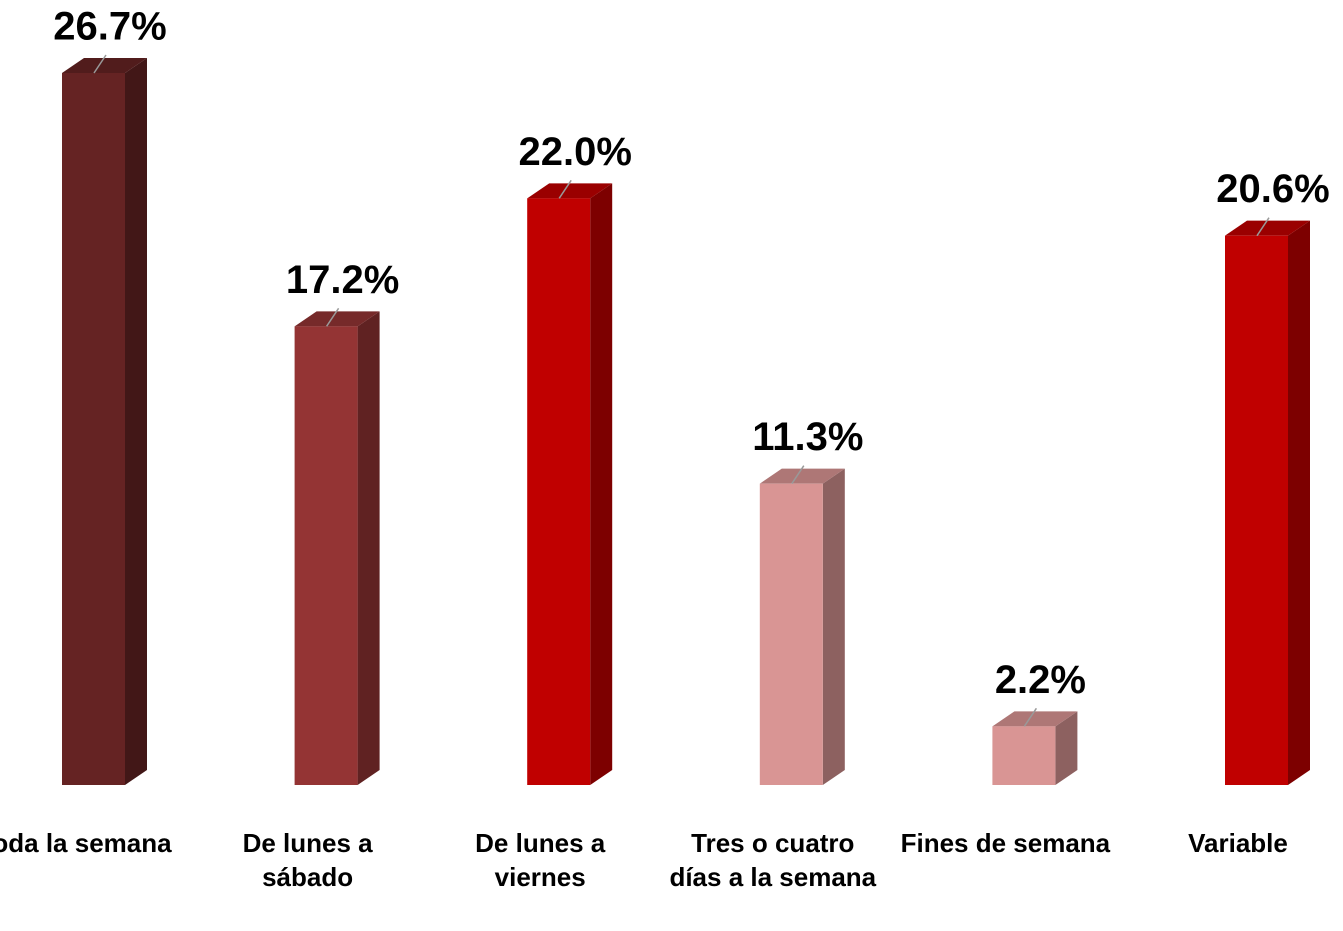  Describe the element at coordinates (574, 152) in the screenshot. I see `value-label: 22.0%` at that location.